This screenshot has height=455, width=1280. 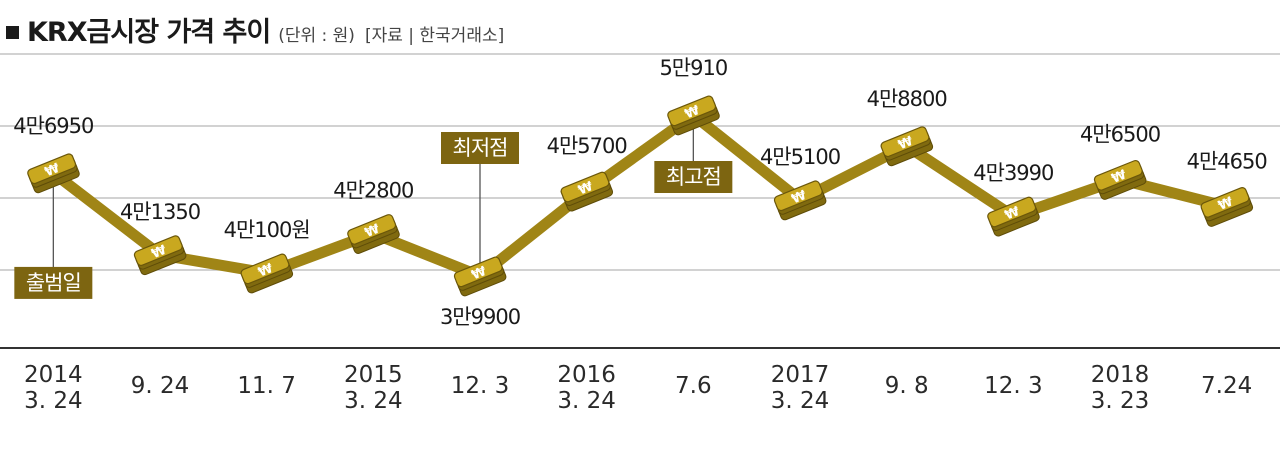 What do you see at coordinates (373, 191) in the screenshot?
I see `data-label: 4만2800` at bounding box center [373, 191].